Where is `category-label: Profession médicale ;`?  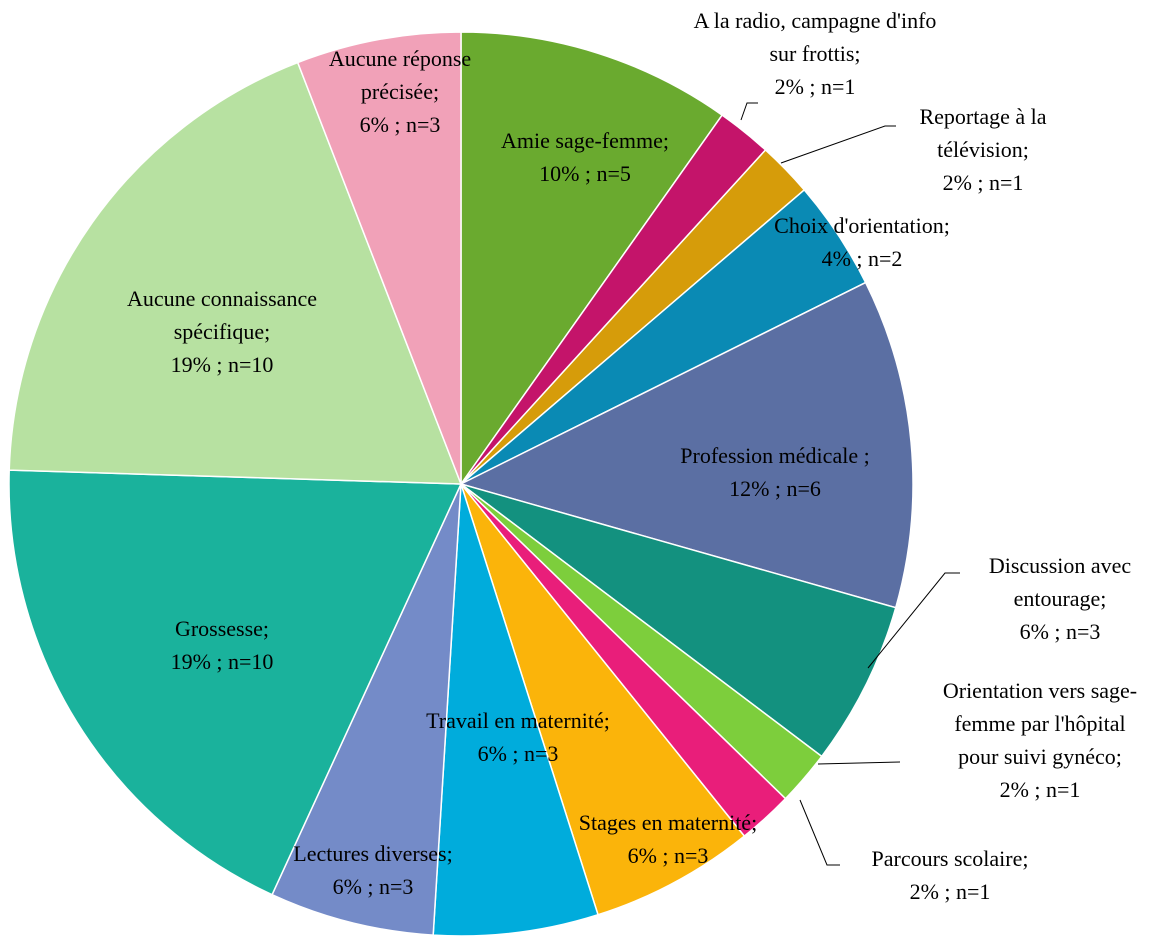 category-label: Profession médicale ; is located at coordinates (775, 455).